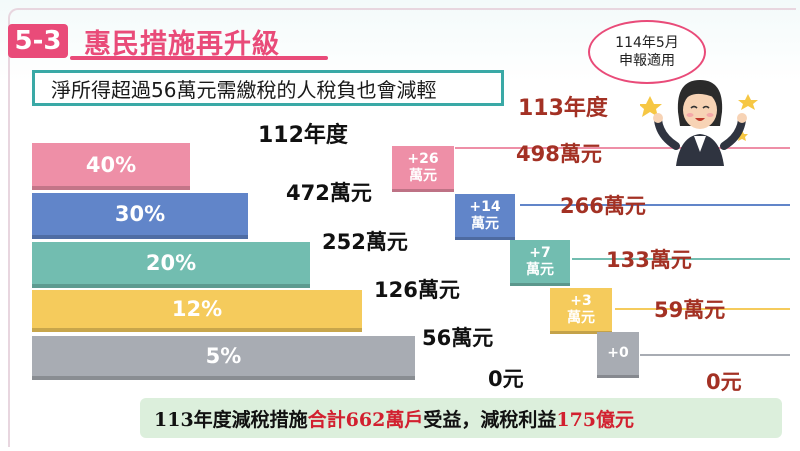  What do you see at coordinates (365, 242) in the screenshot?
I see `threshold-112-30: 252萬元` at bounding box center [365, 242].